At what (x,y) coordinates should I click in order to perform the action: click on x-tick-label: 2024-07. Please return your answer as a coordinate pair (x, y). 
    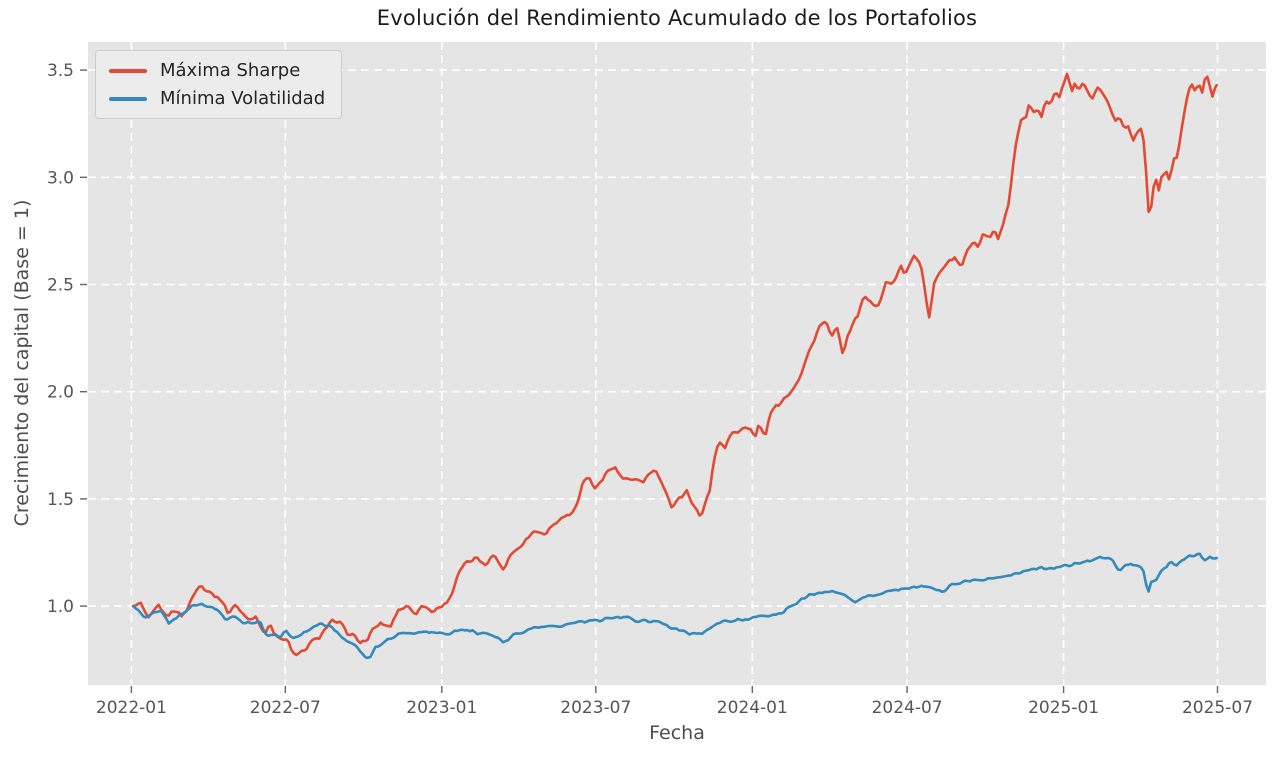
    Looking at the image, I should click on (907, 708).